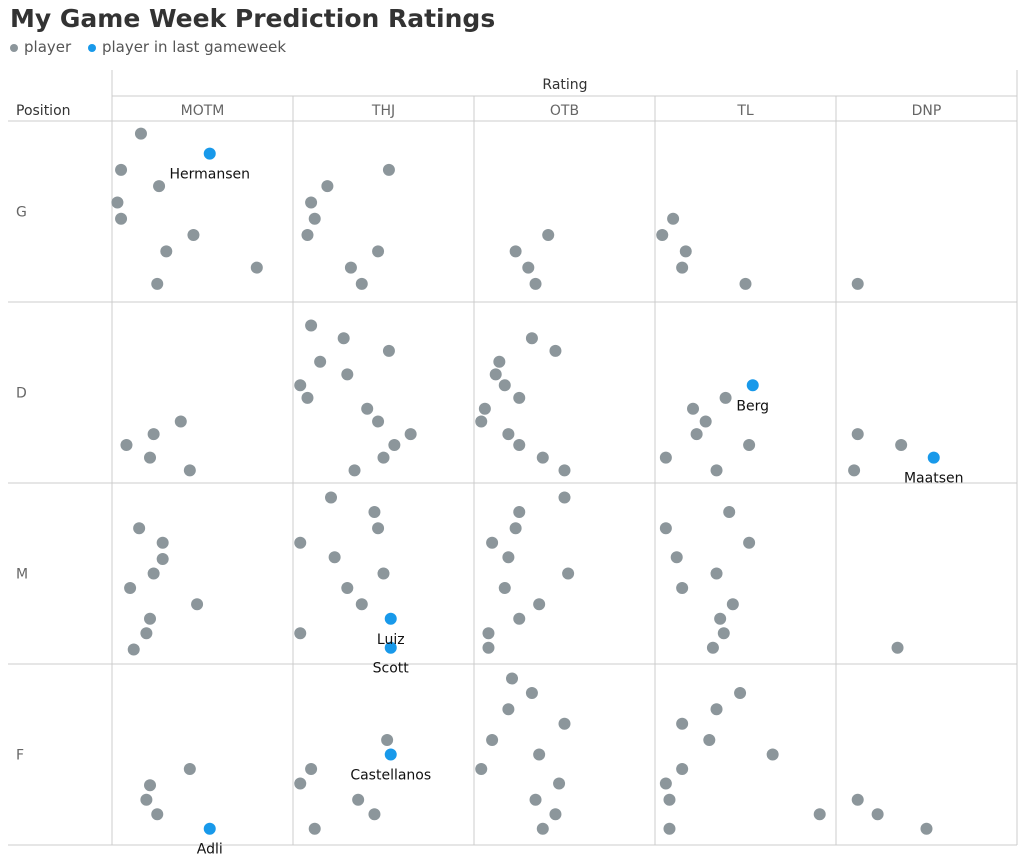 The image size is (1024, 856). What do you see at coordinates (564, 85) in the screenshot?
I see `column-group-label: Rating` at bounding box center [564, 85].